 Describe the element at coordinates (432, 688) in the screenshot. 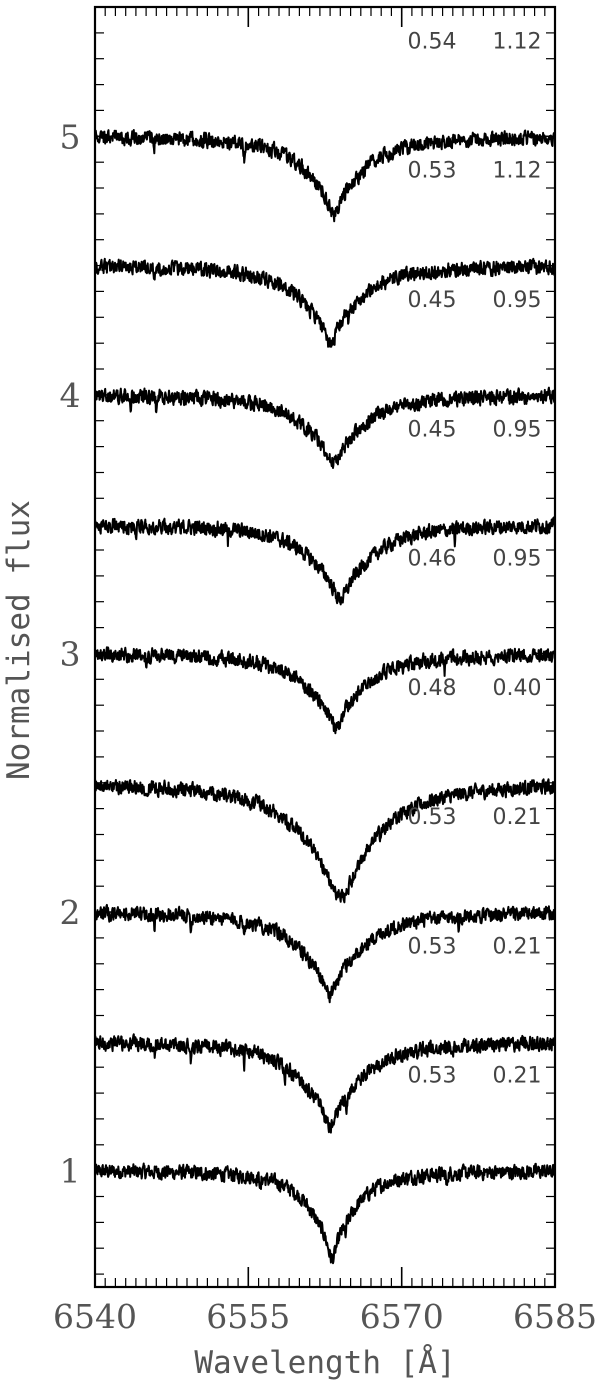

I see `annotation-phase: 0.48` at that location.